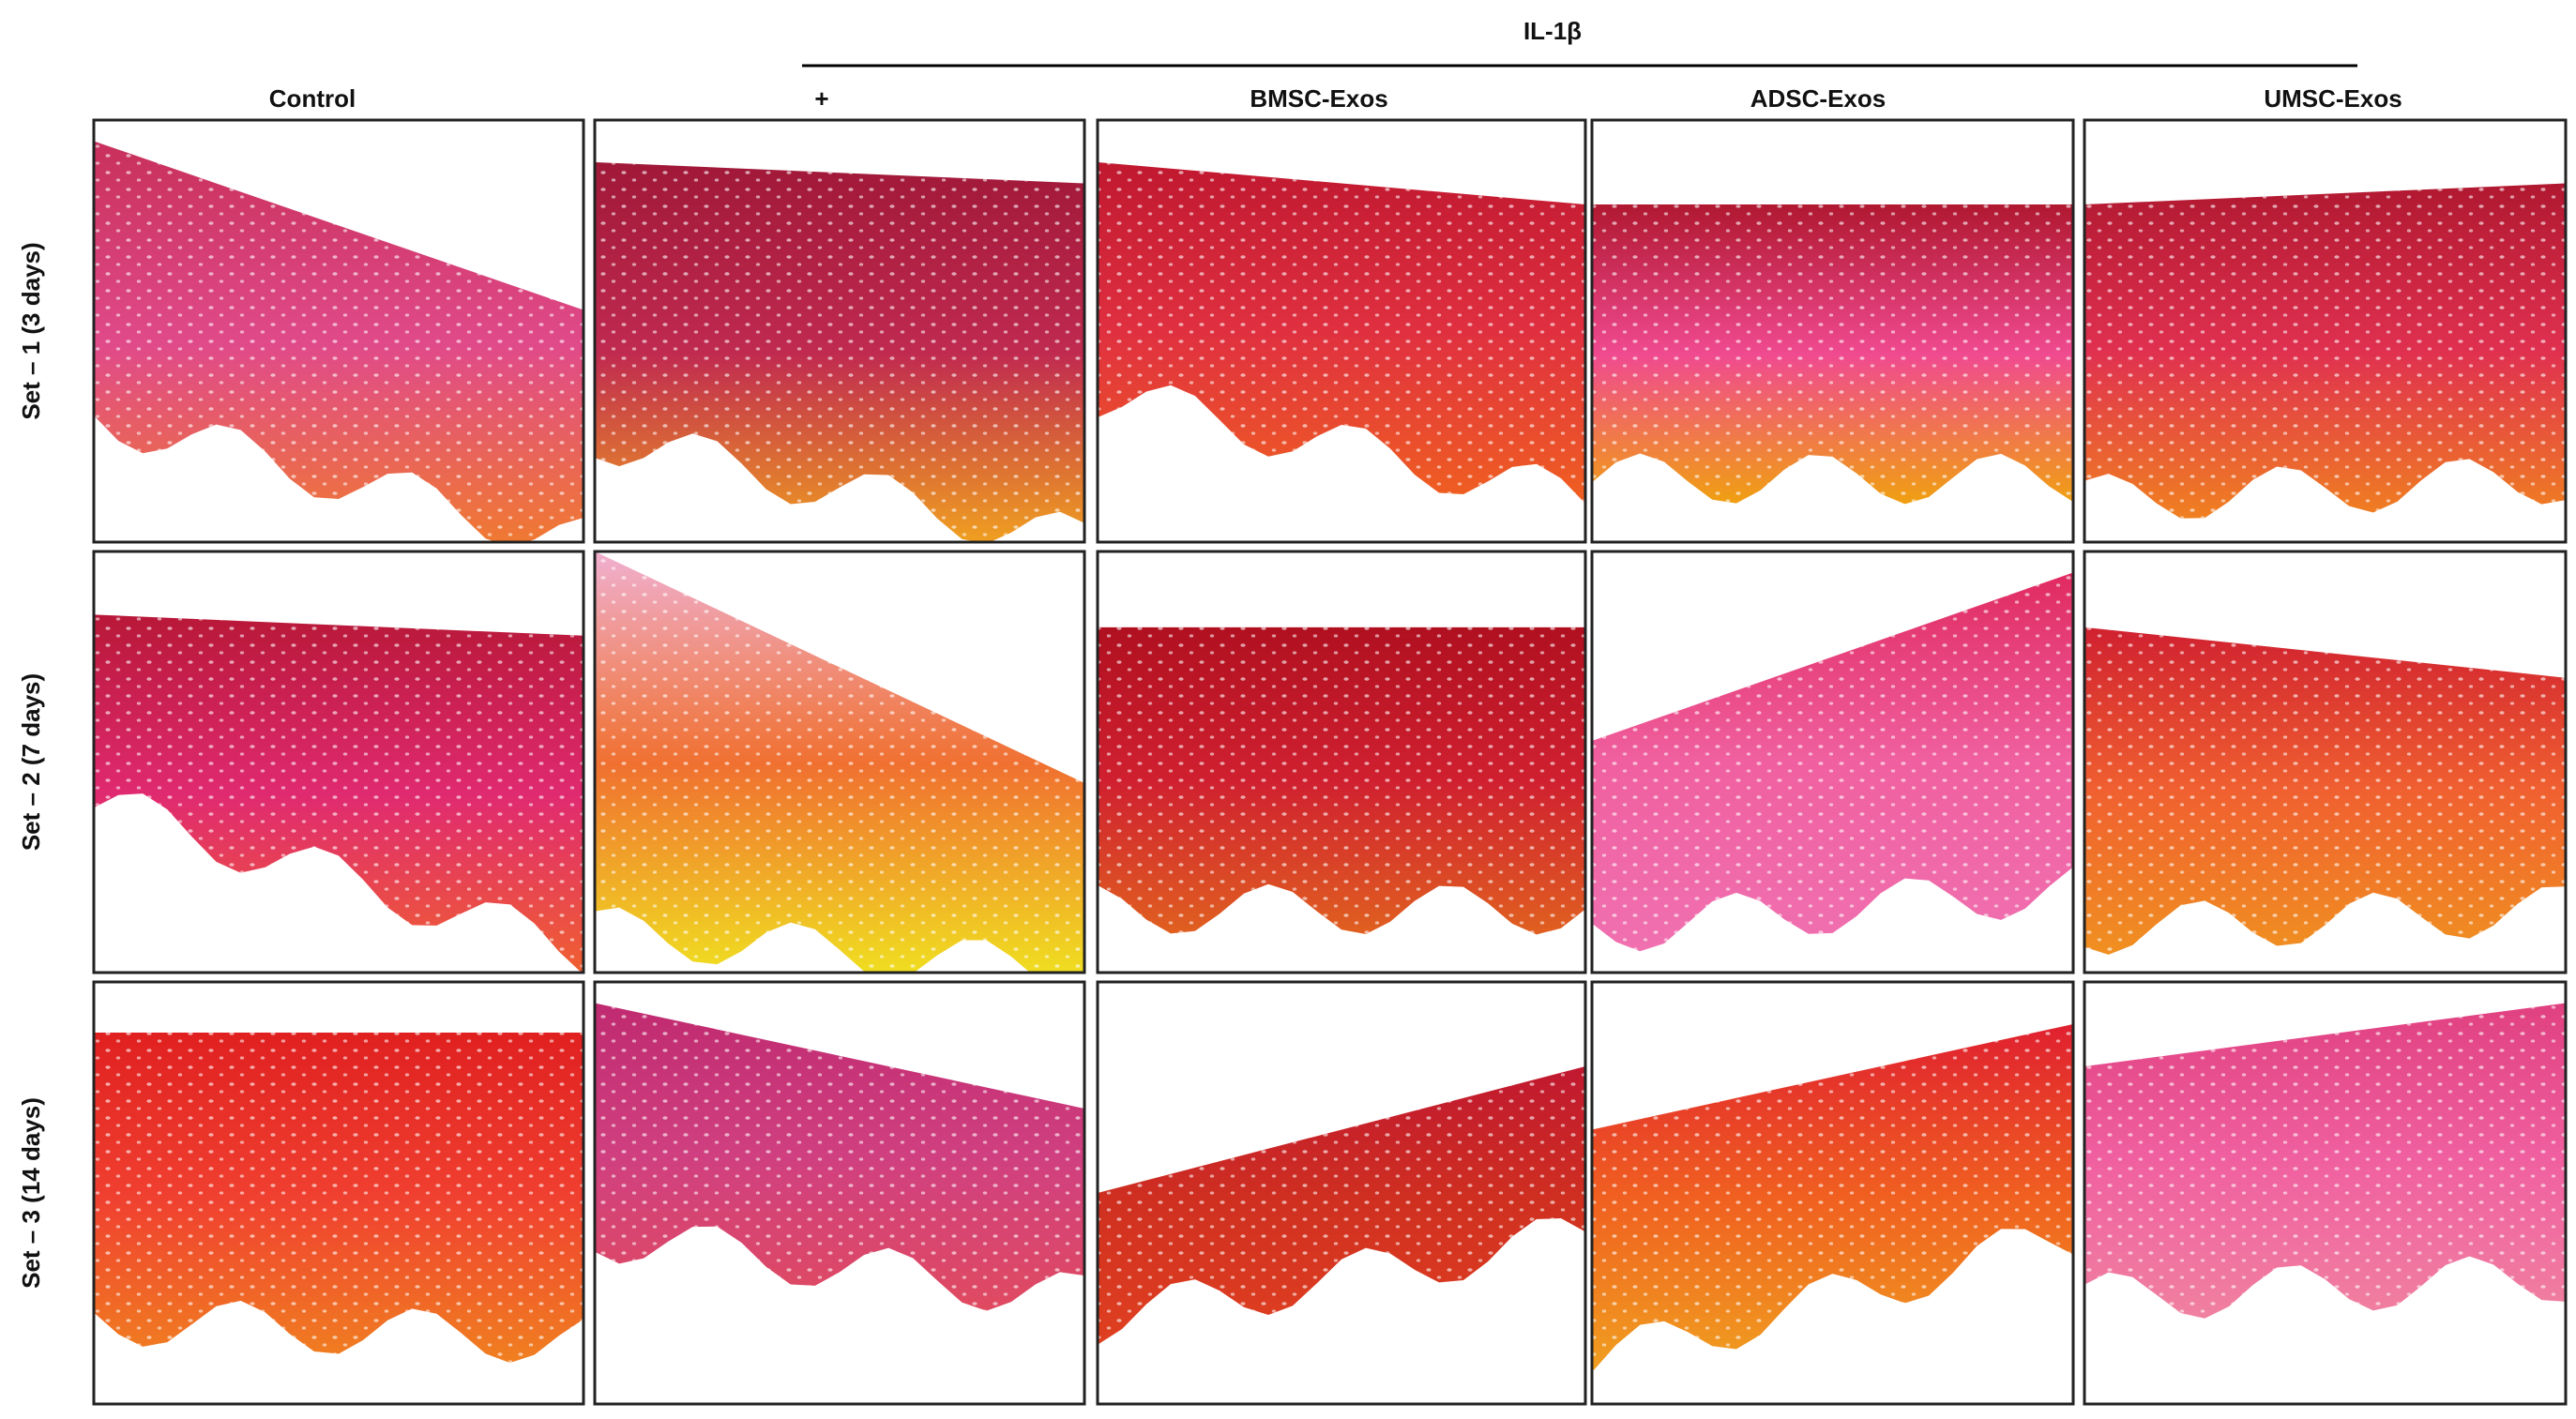  Describe the element at coordinates (31, 762) in the screenshot. I see `row-label: Set – 2 (7 days)` at that location.